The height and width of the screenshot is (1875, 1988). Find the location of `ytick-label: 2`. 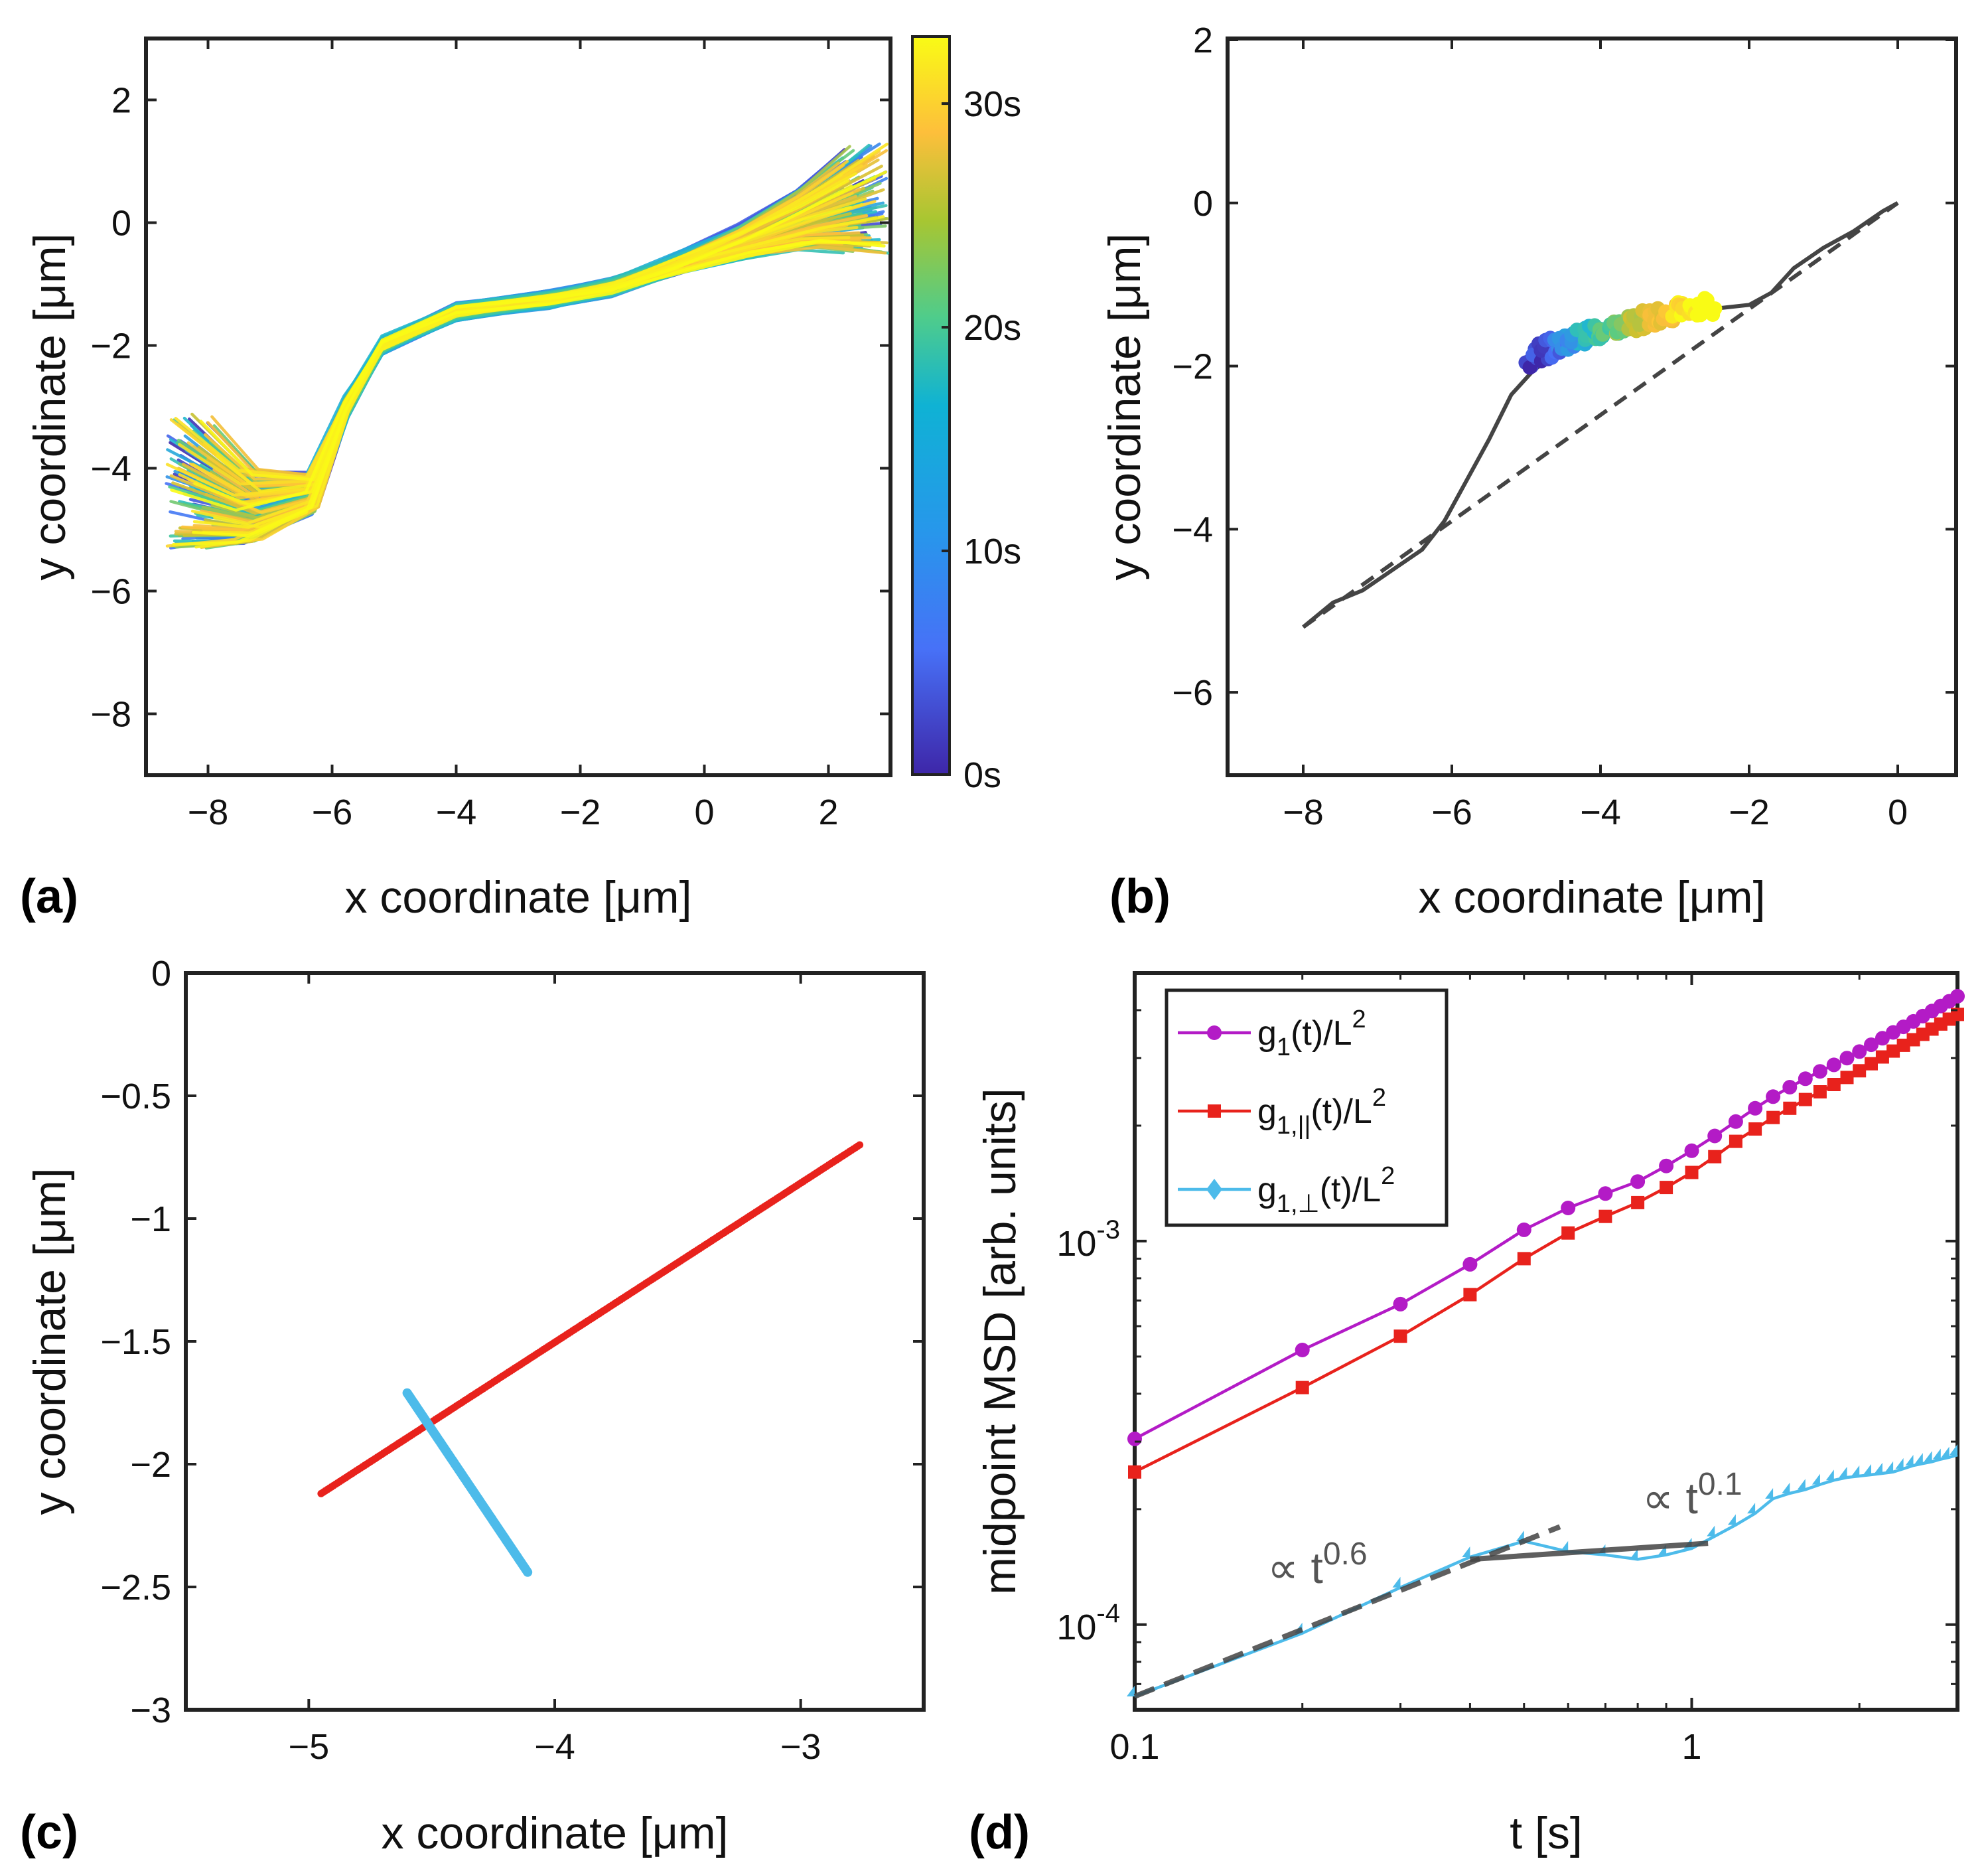

ytick-label: 2 is located at coordinates (121, 101).